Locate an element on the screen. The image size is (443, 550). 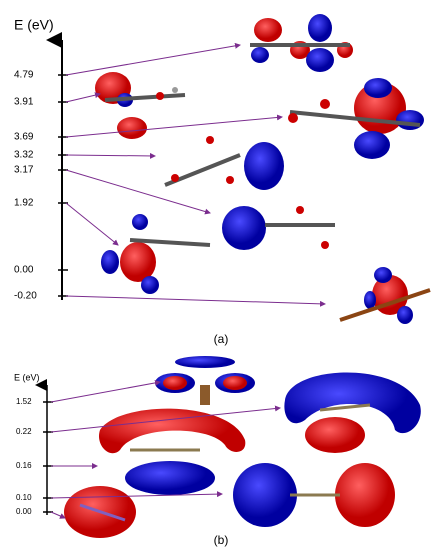
level-label: 3.91 is located at coordinates (24, 102).